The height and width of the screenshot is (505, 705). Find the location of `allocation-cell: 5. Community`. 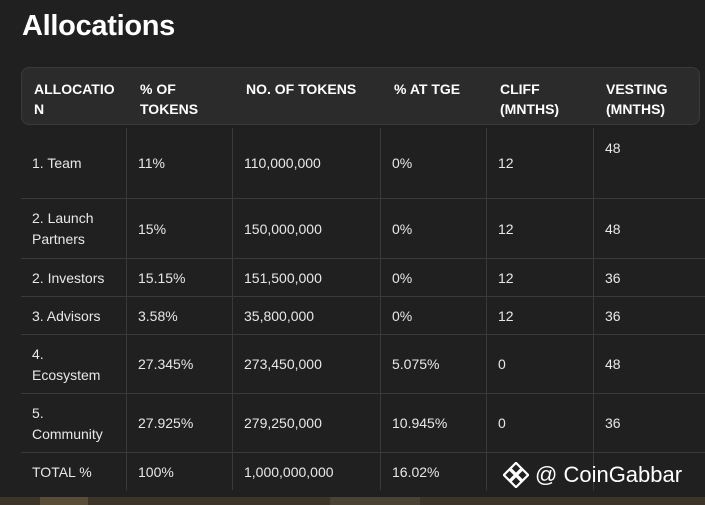

allocation-cell: 5. Community is located at coordinates (67, 423).